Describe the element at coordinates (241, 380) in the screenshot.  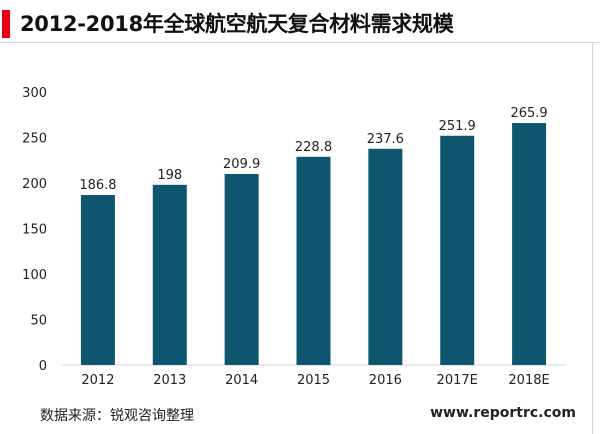
I see `x-tick-label: 2014` at that location.